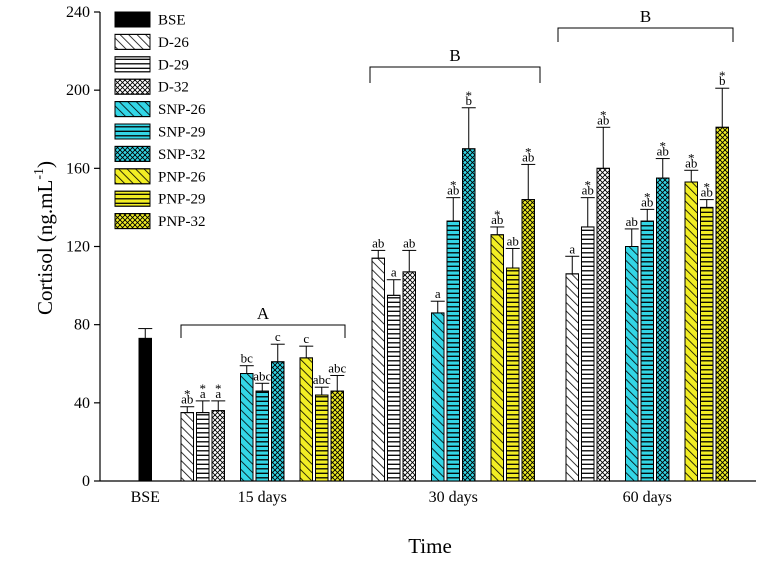  Describe the element at coordinates (428, 493) in the screenshot. I see `x-axis: BSE 15 days 30 days 60 days` at that location.